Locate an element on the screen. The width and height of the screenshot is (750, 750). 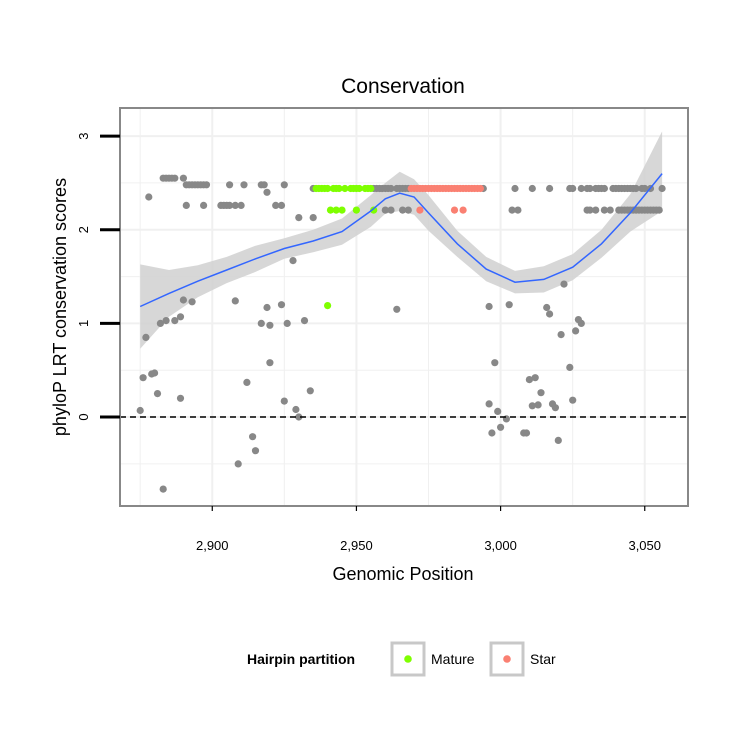
legend-item-star: Star is located at coordinates (522, 659).